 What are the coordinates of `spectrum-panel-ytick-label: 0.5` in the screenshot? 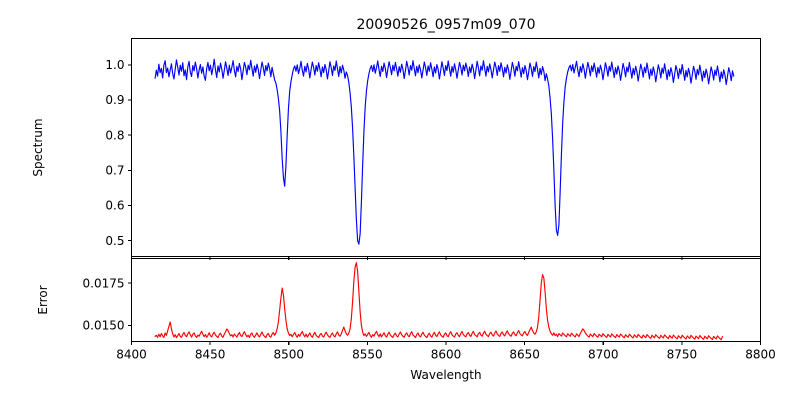 It's located at (114, 241).